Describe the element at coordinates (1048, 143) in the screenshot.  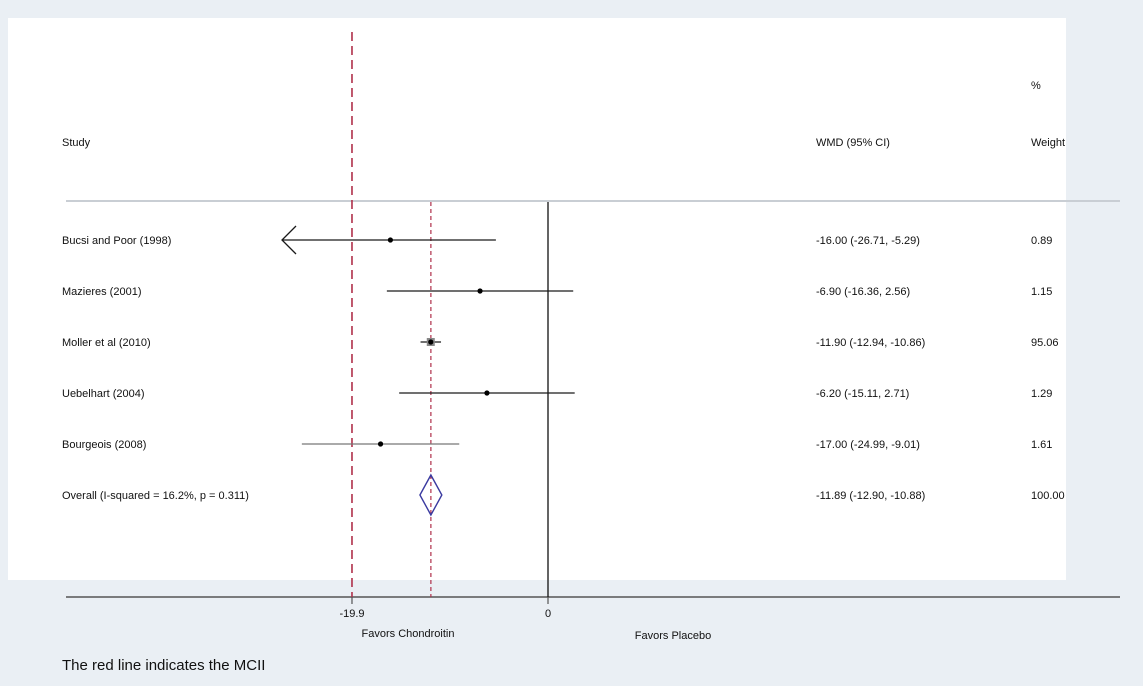
I see `weight-header: Weight` at that location.